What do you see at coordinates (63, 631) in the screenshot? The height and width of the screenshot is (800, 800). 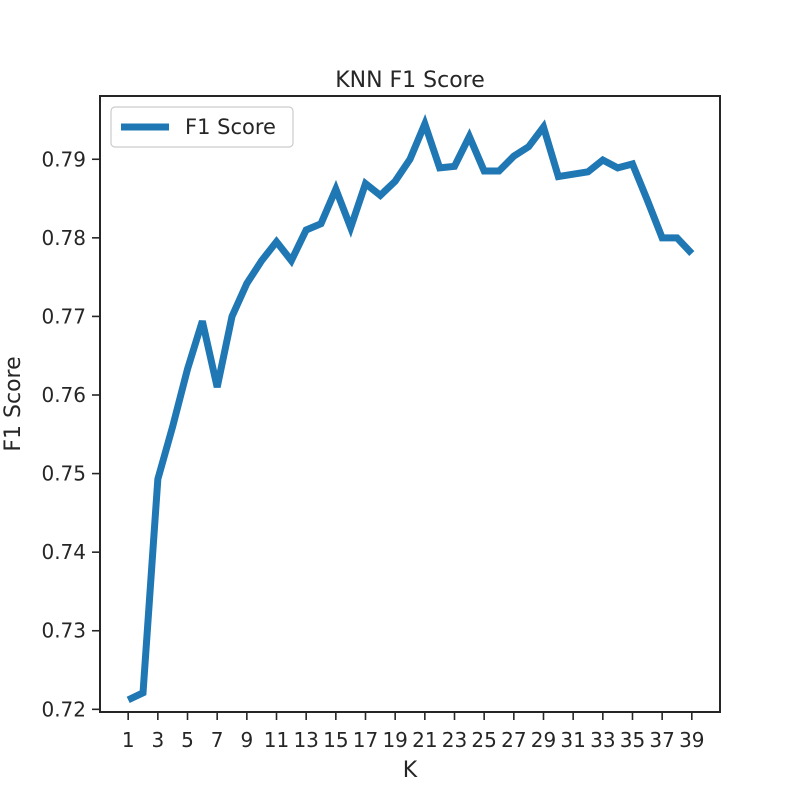 I see `y-tick-label: 0.73` at bounding box center [63, 631].